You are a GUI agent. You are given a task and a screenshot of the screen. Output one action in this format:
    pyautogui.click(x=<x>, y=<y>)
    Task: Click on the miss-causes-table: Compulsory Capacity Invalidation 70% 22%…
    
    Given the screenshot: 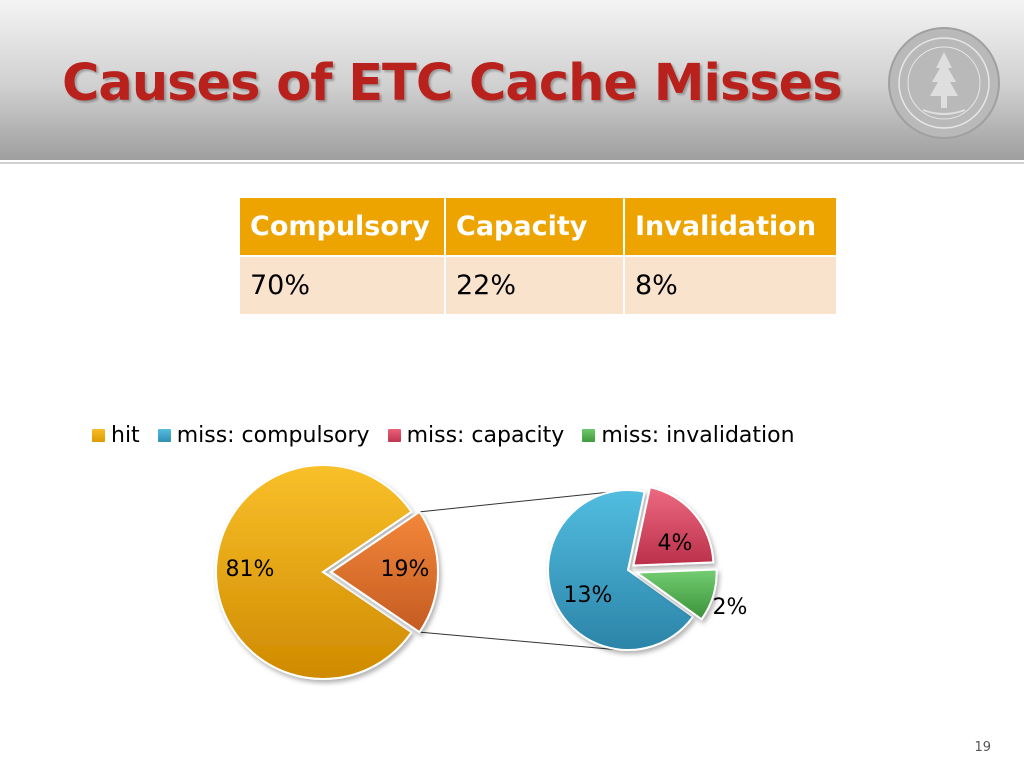 What is the action you would take?
    pyautogui.click(x=538, y=256)
    